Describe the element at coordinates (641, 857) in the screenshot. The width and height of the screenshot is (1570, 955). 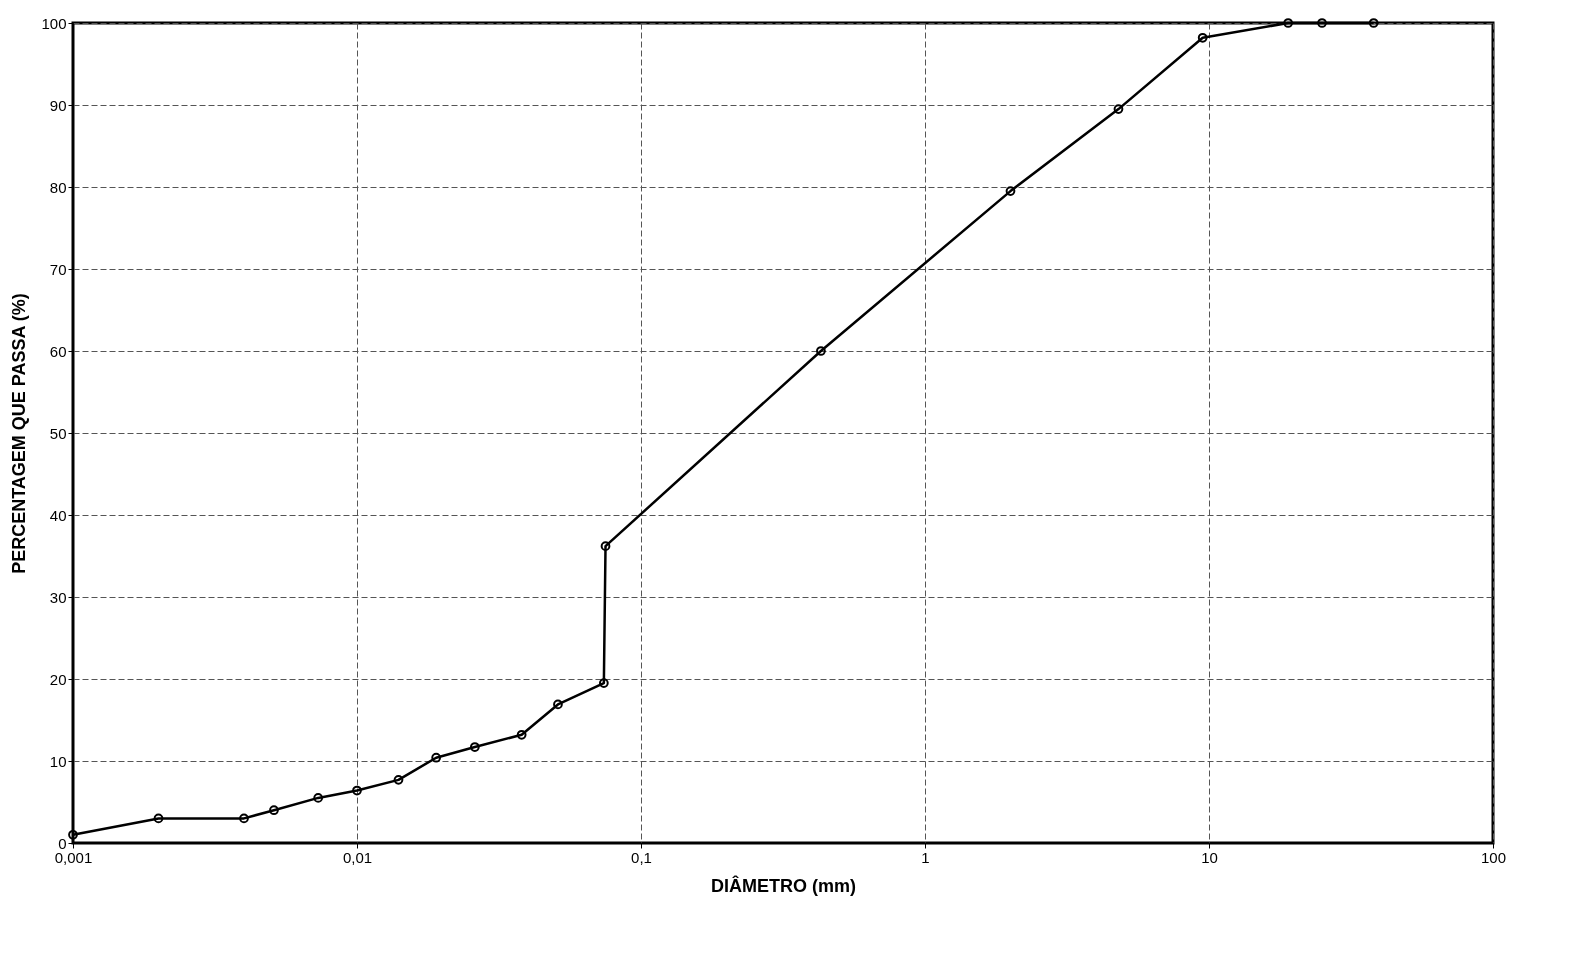
I see `x-tick-label: 0,1` at that location.